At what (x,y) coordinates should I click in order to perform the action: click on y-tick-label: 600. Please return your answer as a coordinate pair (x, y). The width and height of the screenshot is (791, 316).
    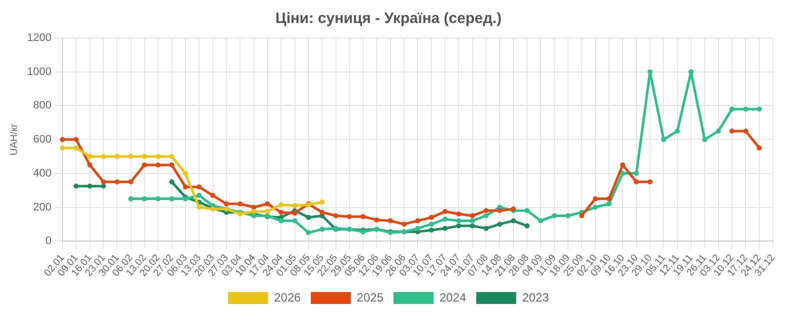
    Looking at the image, I should click on (42, 140).